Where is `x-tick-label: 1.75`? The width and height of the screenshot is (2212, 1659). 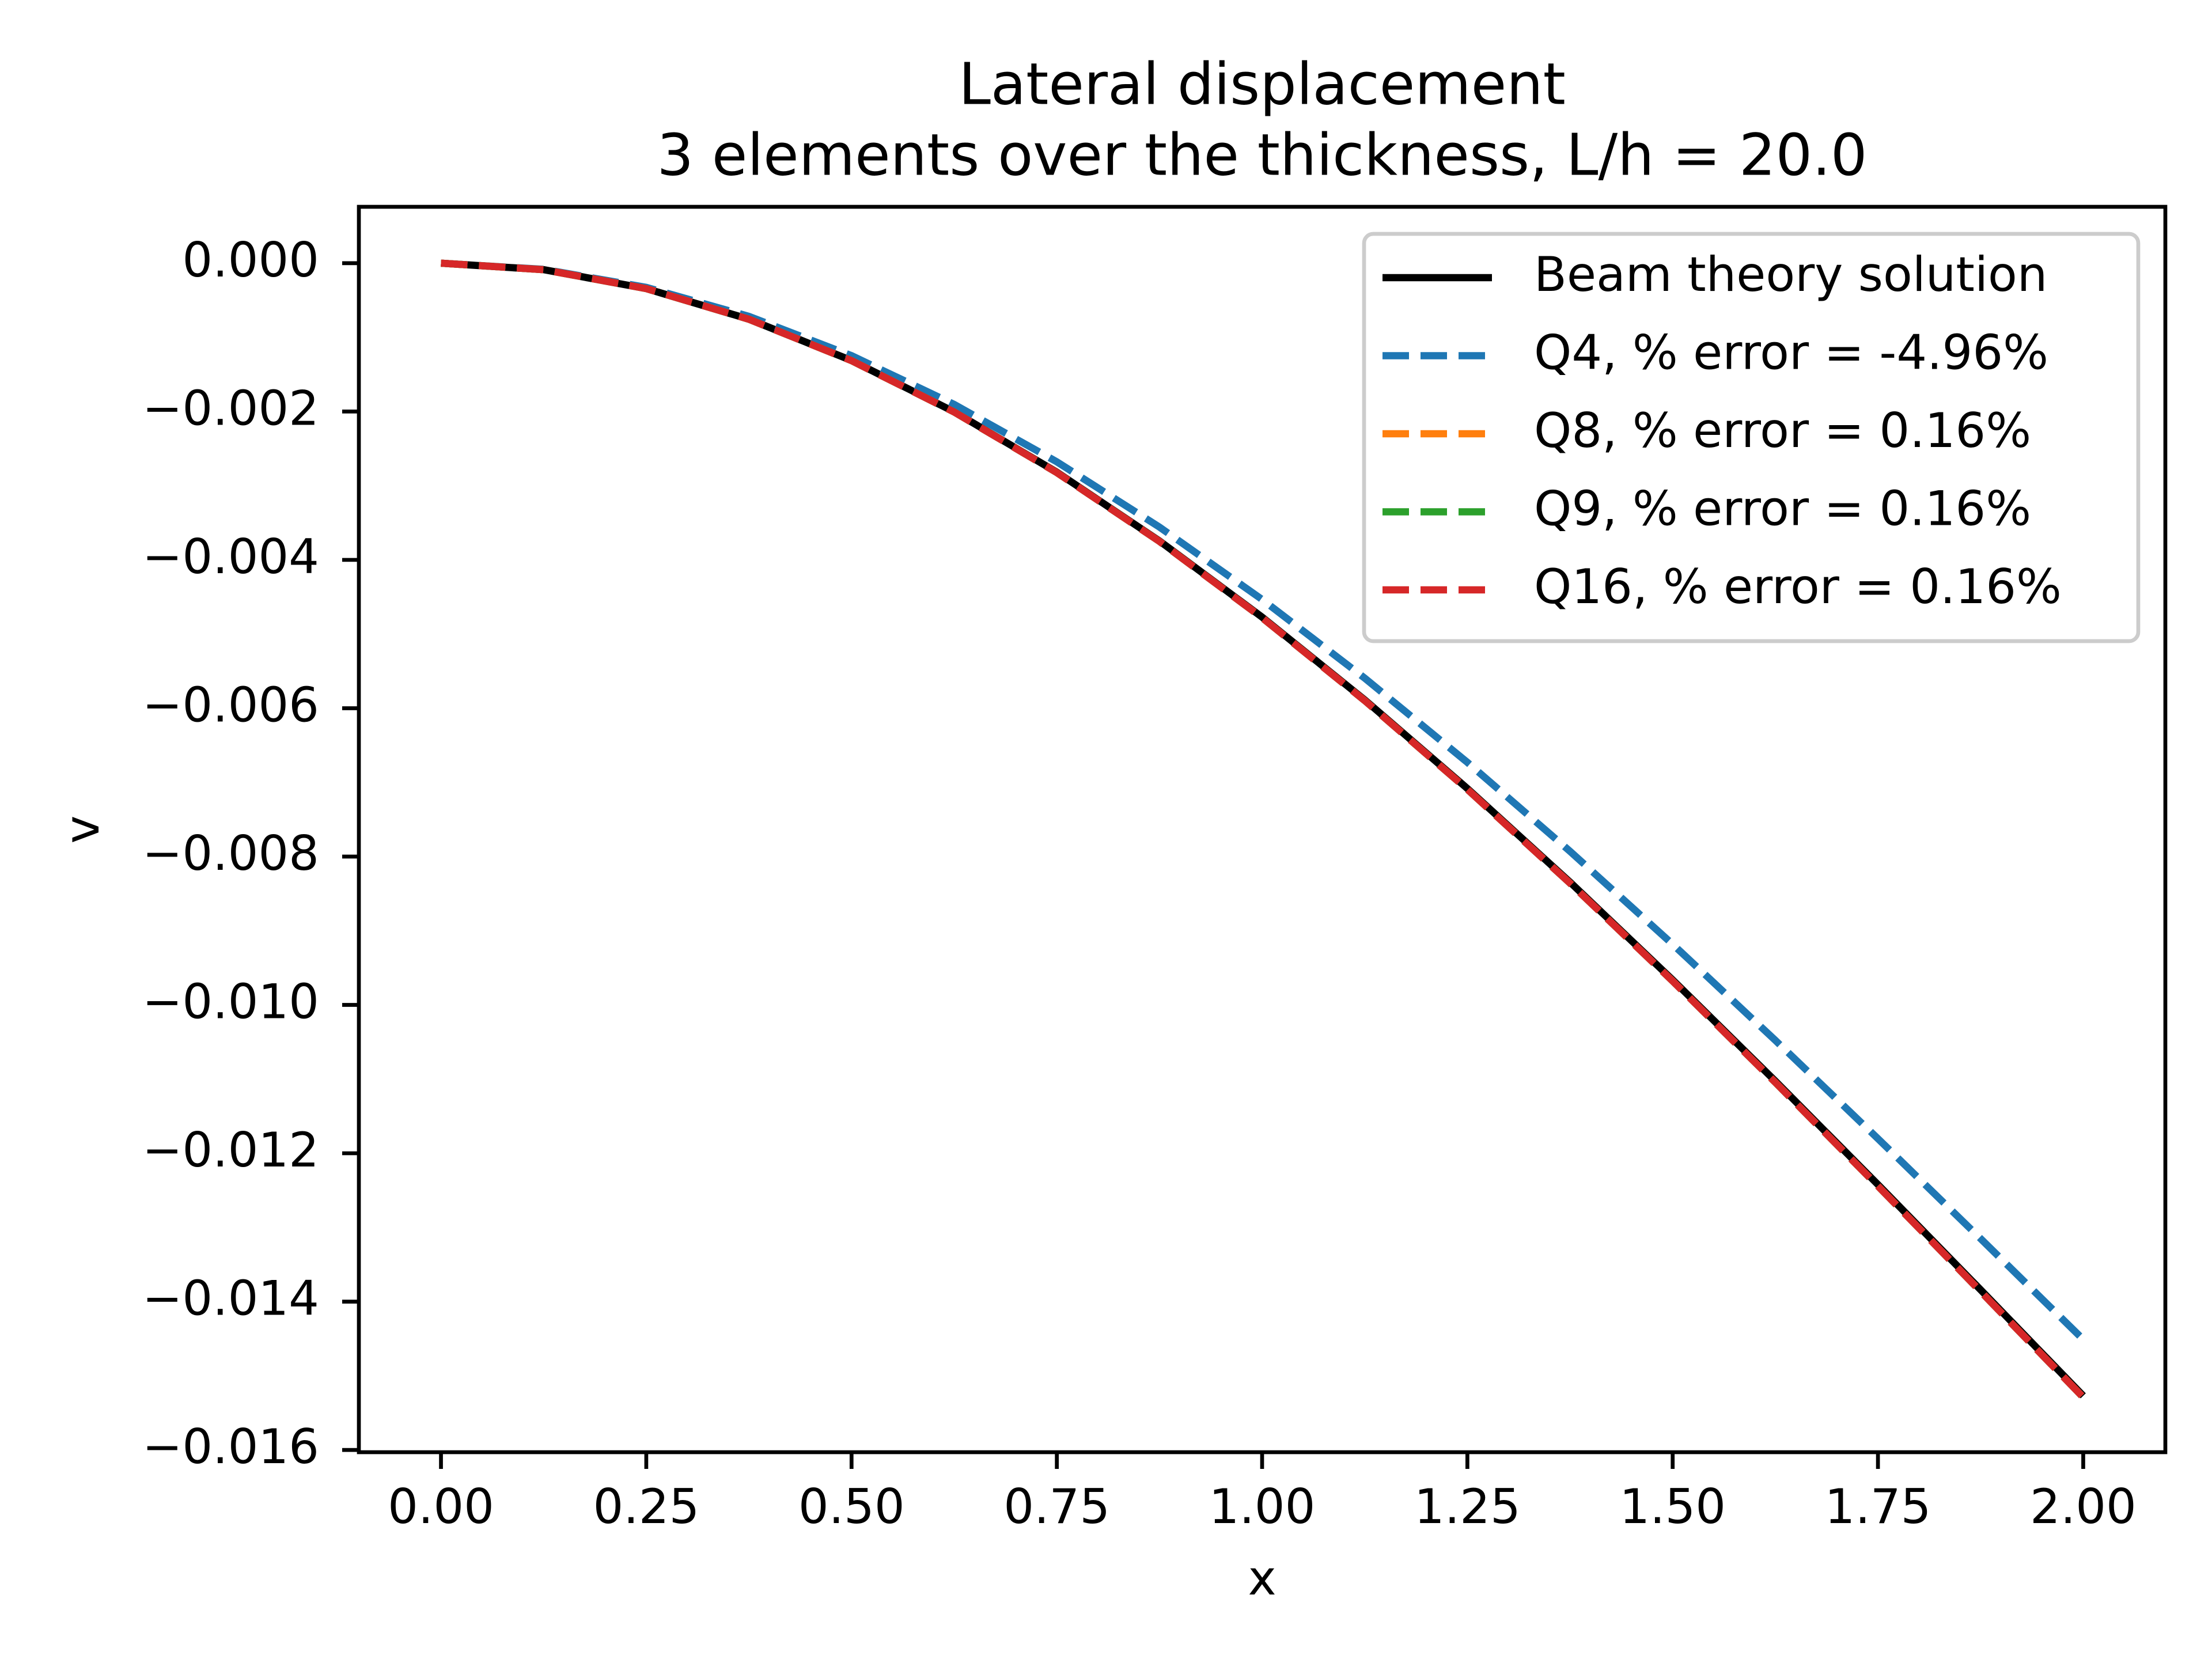 x-tick-label: 1.75 is located at coordinates (1878, 1507).